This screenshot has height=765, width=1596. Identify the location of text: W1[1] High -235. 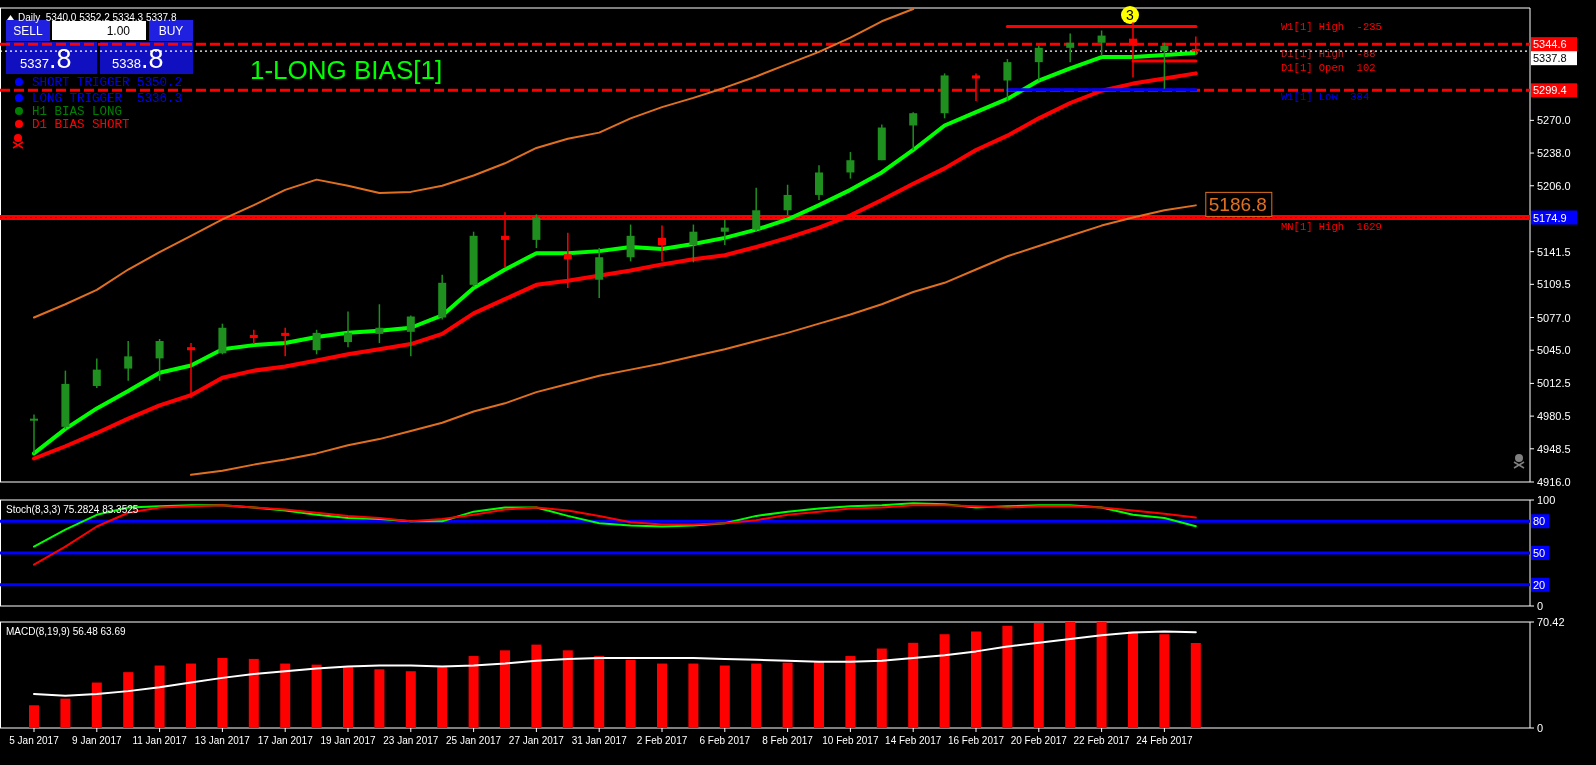
(1331, 27).